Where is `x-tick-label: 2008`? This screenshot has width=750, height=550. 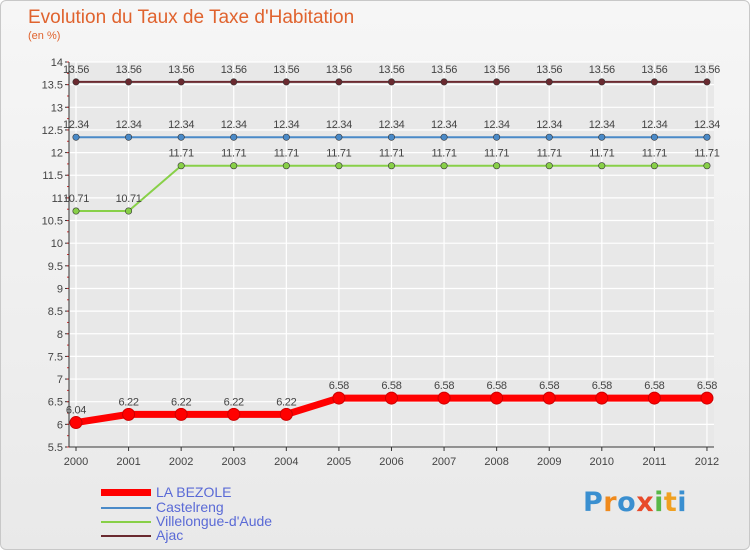 x-tick-label: 2008 is located at coordinates (496, 462).